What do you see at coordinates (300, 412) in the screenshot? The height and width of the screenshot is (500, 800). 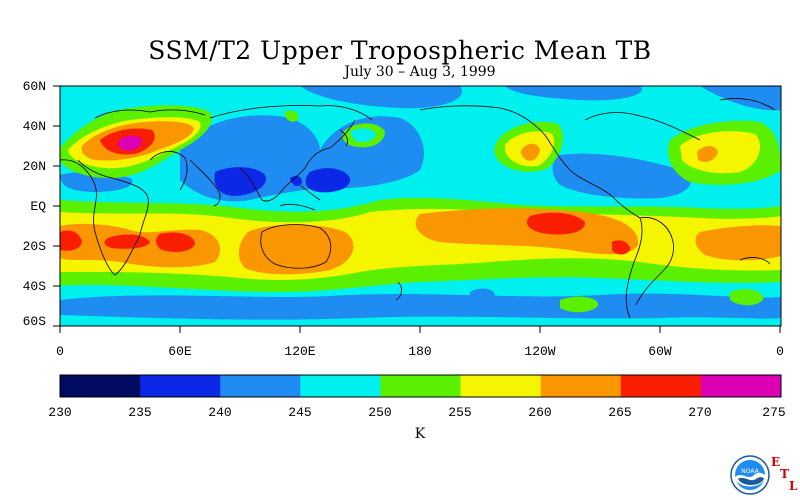 I see `colorbar-tick-label: 245` at bounding box center [300, 412].